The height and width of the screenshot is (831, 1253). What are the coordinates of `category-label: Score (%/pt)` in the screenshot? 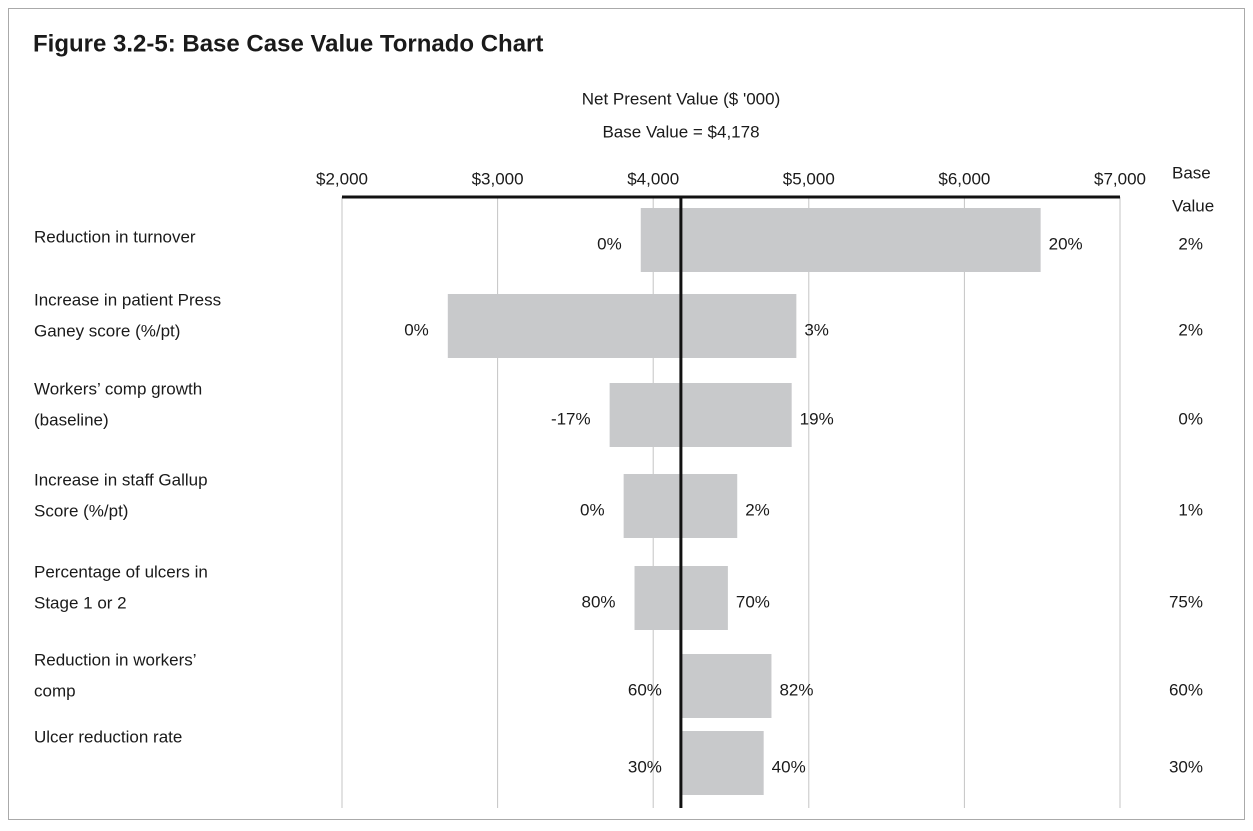 It's located at (81, 510).